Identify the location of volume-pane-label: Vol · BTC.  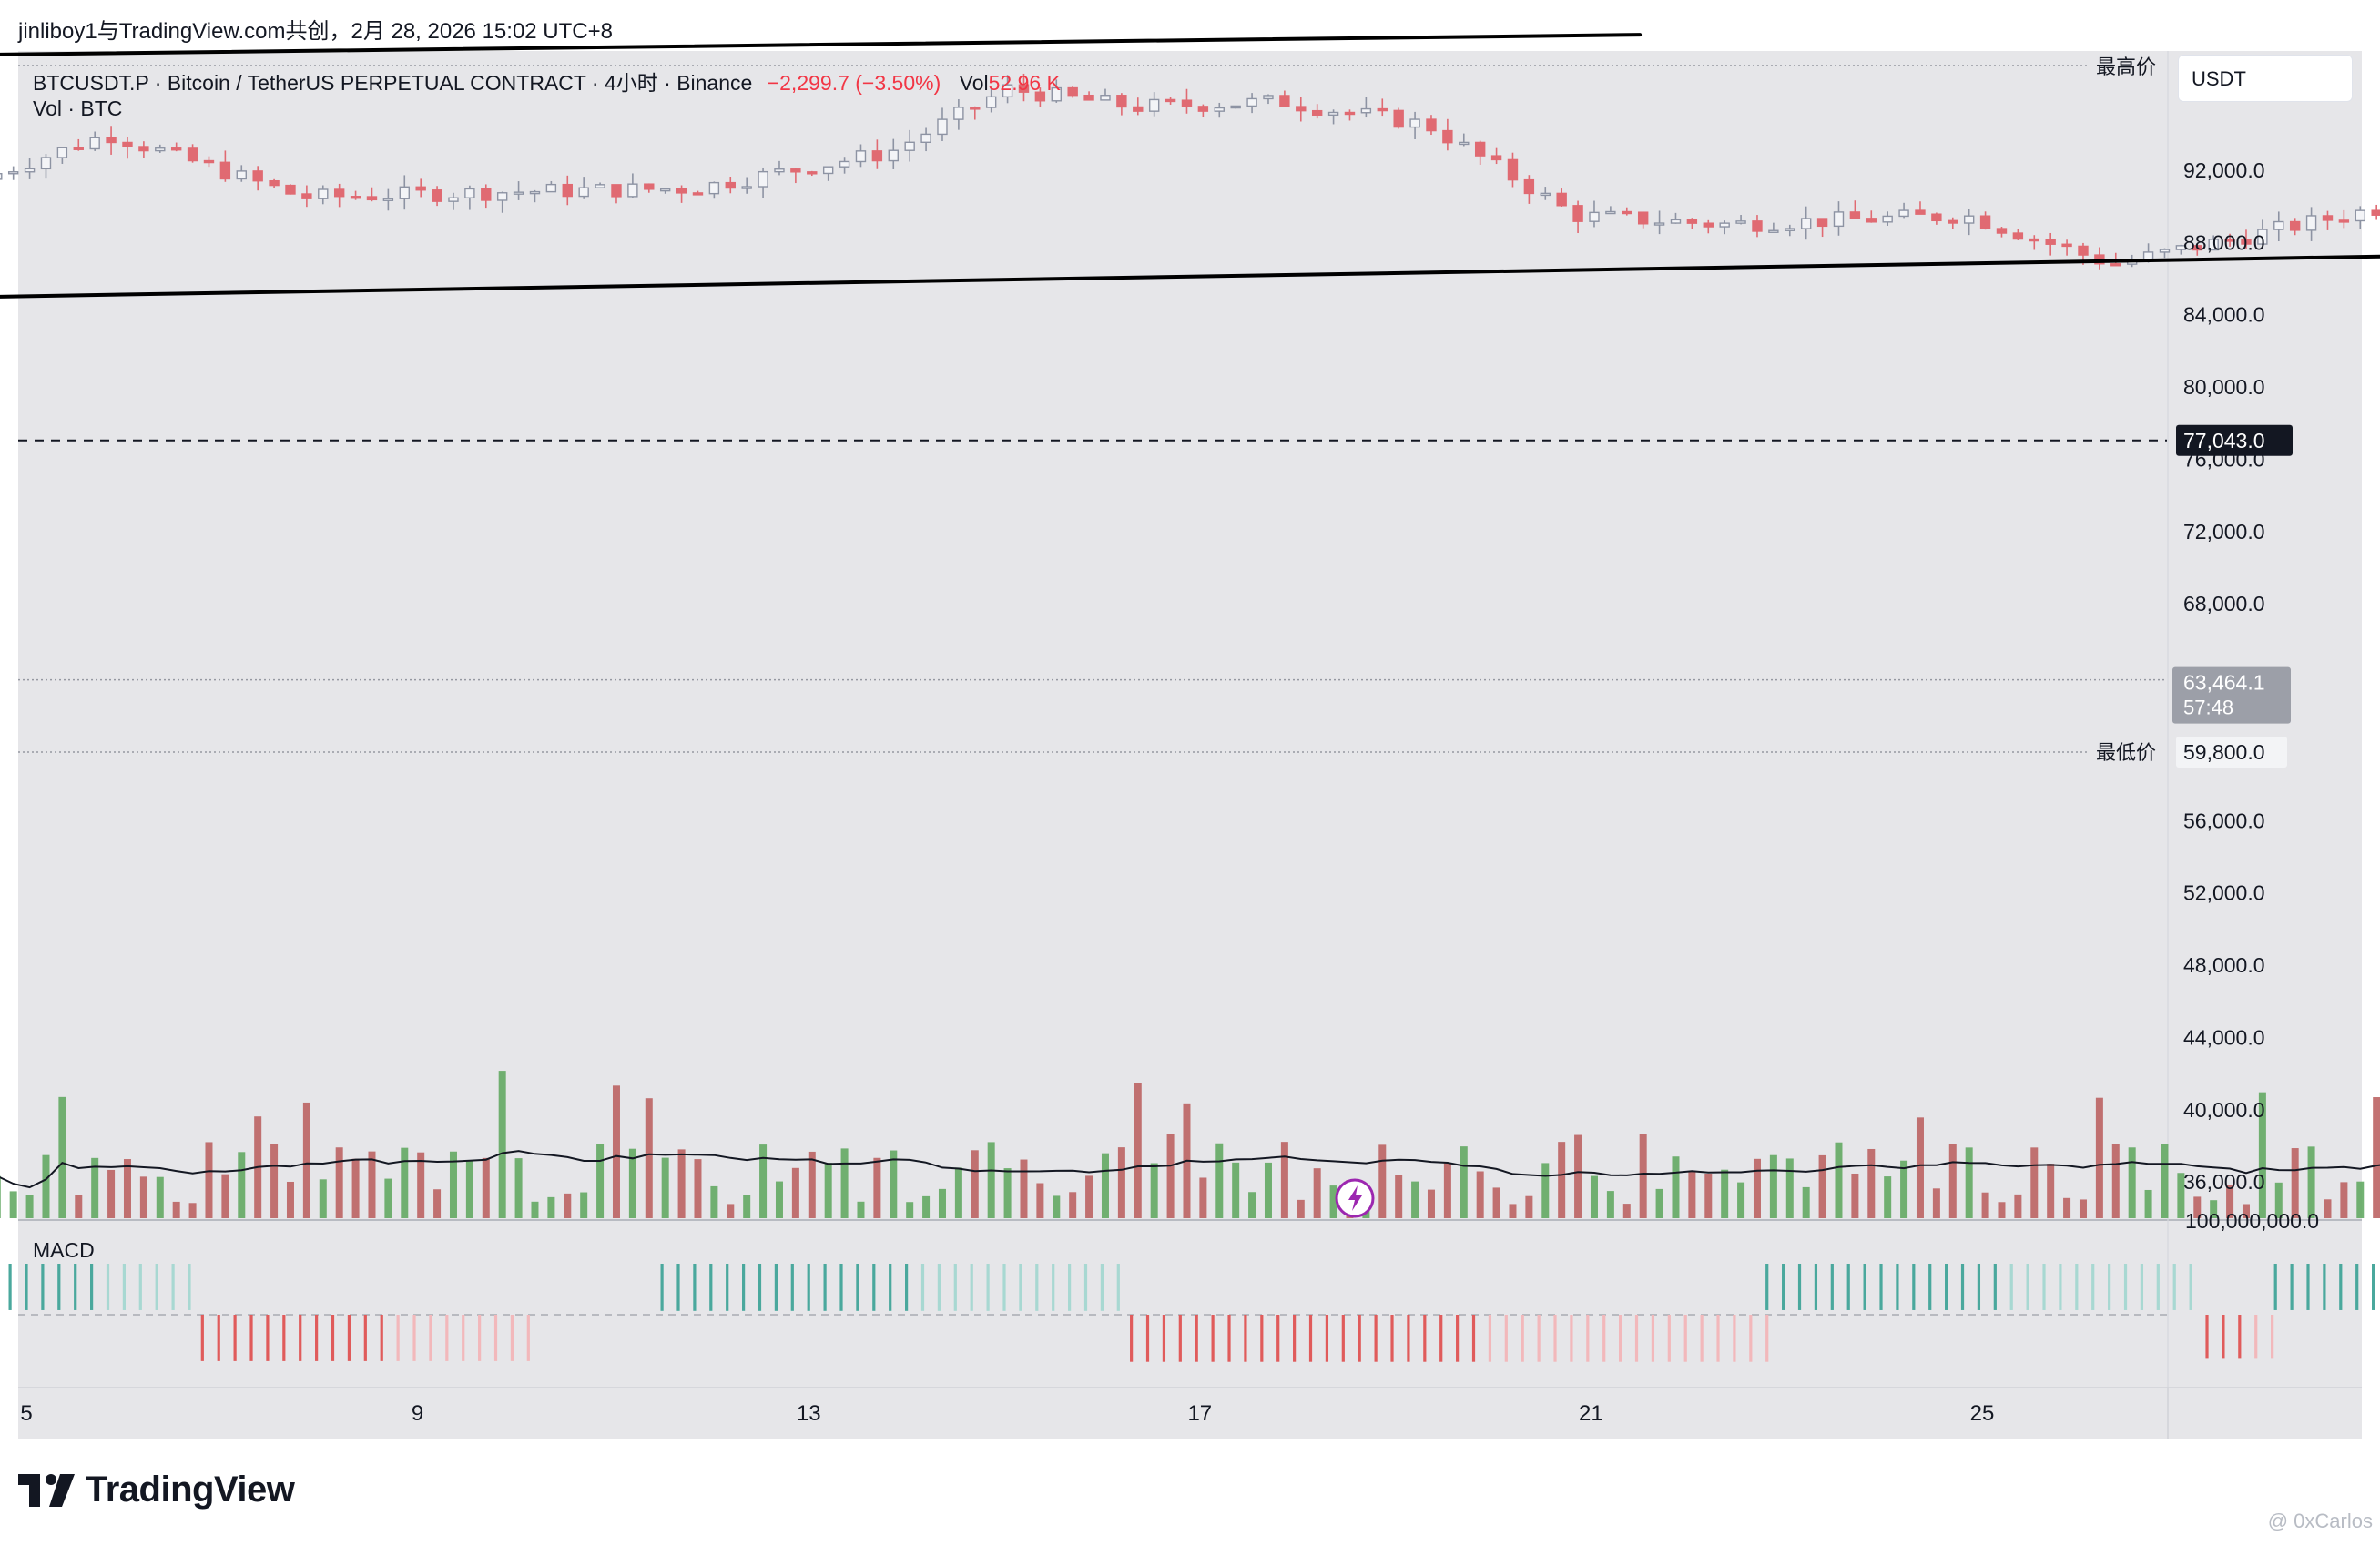
(78, 108).